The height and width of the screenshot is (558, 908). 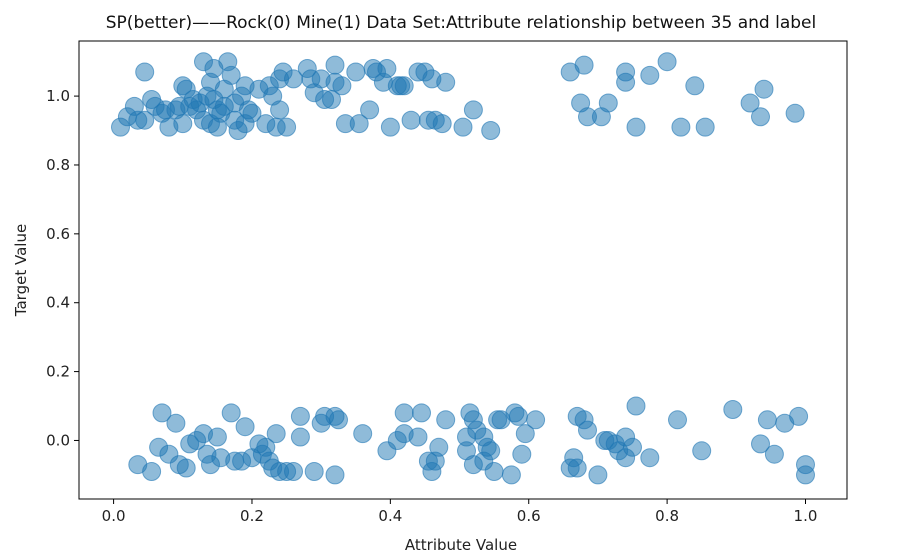 What do you see at coordinates (252, 516) in the screenshot?
I see `x-tick-label: 0.2` at bounding box center [252, 516].